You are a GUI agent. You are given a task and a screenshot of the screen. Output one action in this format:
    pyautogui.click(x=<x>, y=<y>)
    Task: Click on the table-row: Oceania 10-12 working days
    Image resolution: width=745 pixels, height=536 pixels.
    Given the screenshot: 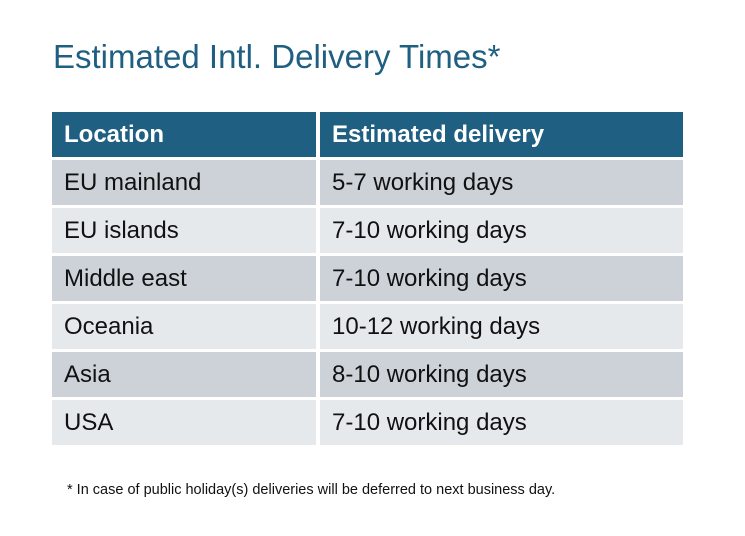 What is the action you would take?
    pyautogui.click(x=367, y=326)
    